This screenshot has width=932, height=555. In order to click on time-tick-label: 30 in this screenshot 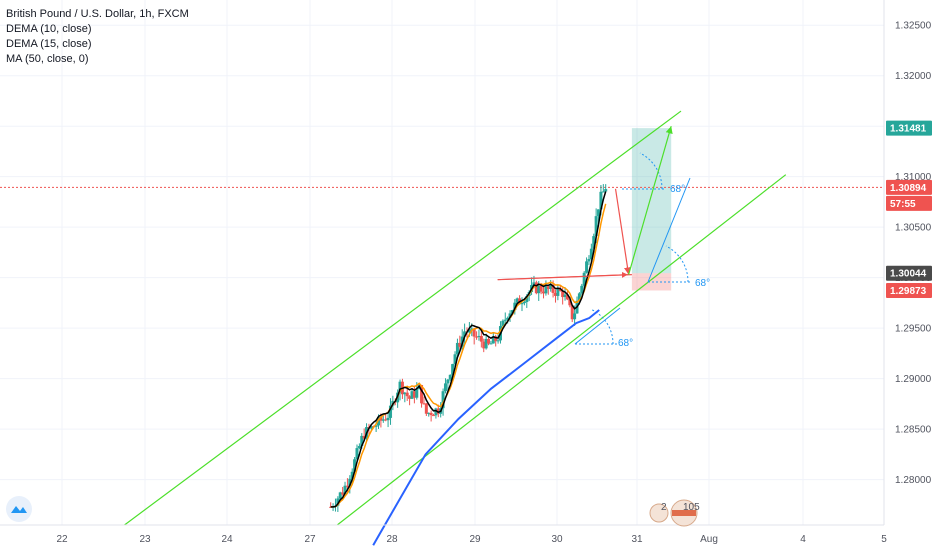, I will do `click(557, 539)`.